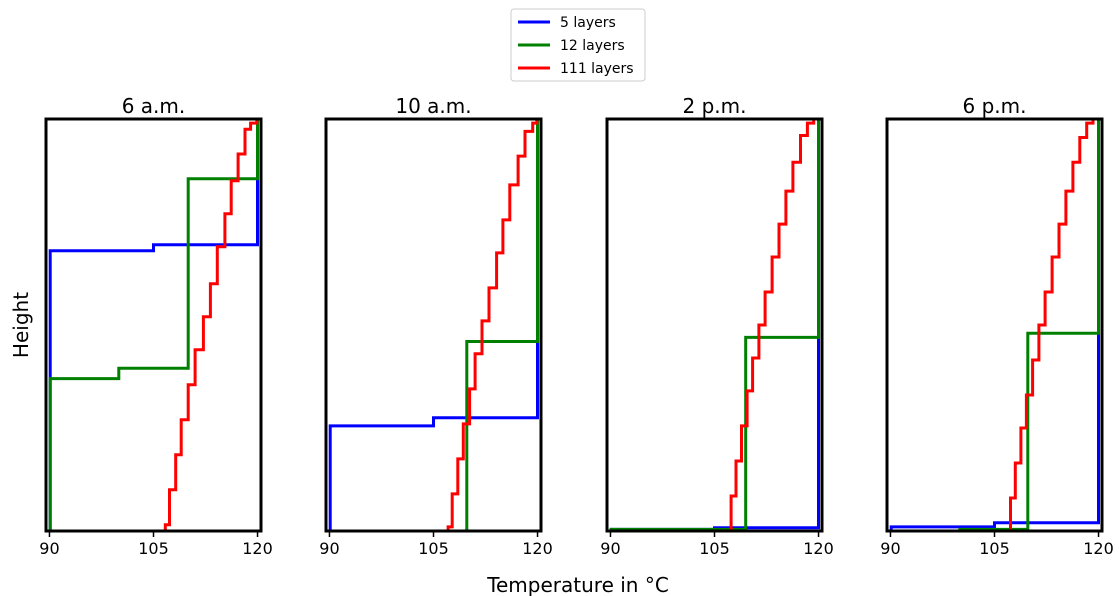 The image size is (1119, 596). I want to click on x-axis-label: Temperature in °C, so click(577, 584).